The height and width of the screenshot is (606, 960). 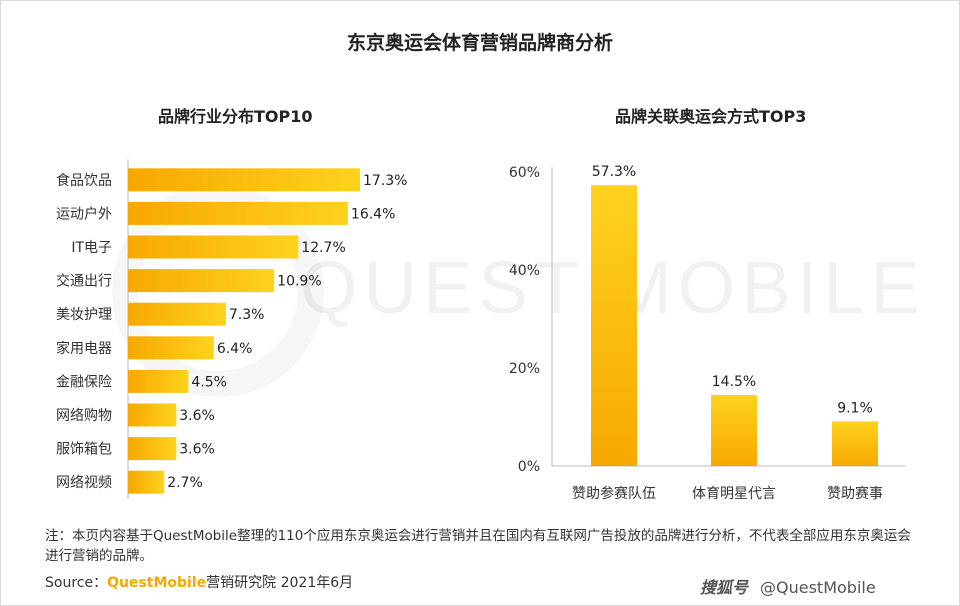 I want to click on industry-value-label: 10.9%, so click(x=299, y=282).